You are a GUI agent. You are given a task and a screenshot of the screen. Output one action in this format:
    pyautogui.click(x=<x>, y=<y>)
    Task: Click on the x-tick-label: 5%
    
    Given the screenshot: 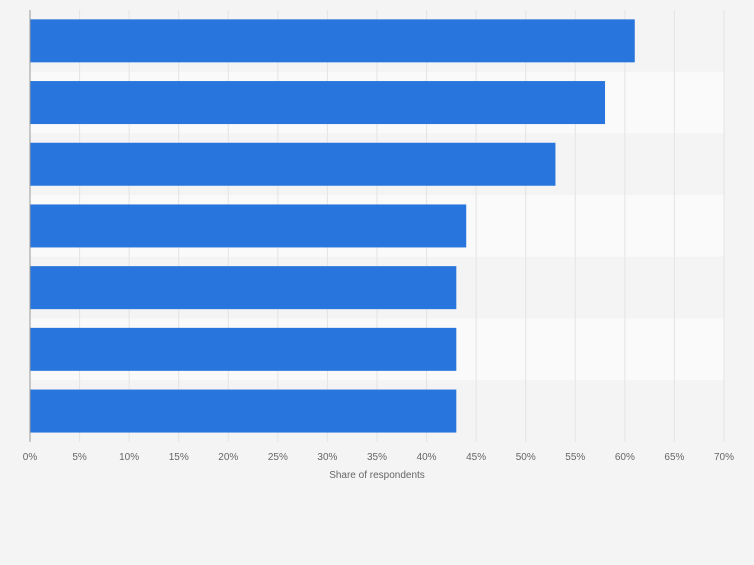 What is the action you would take?
    pyautogui.click(x=79, y=457)
    